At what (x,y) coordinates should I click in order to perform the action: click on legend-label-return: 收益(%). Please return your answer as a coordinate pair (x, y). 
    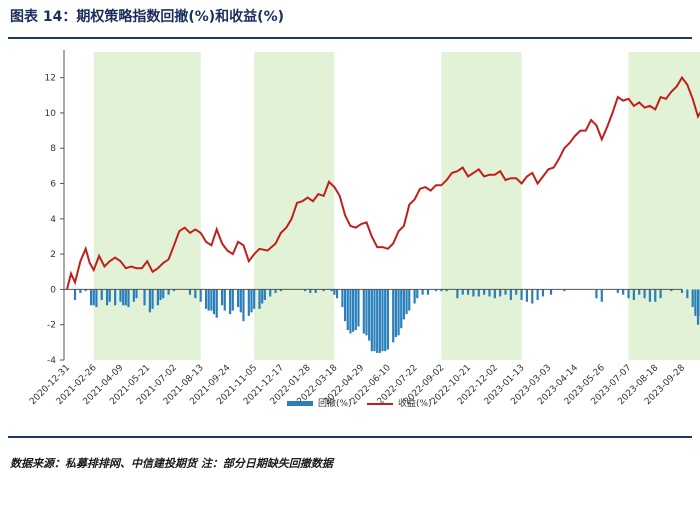
    Looking at the image, I should click on (415, 403).